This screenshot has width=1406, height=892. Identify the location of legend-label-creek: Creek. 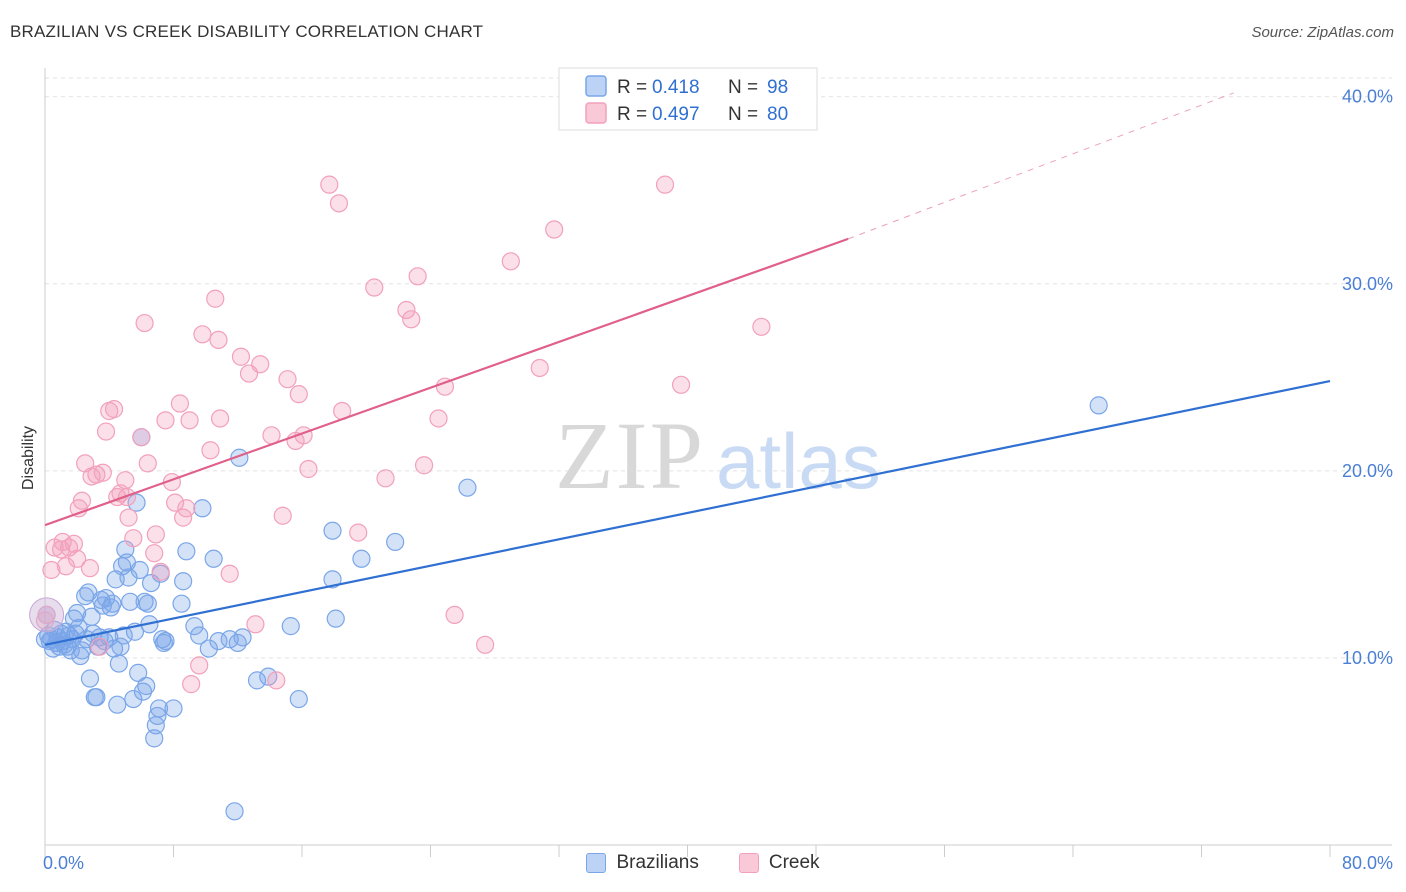
(794, 862).